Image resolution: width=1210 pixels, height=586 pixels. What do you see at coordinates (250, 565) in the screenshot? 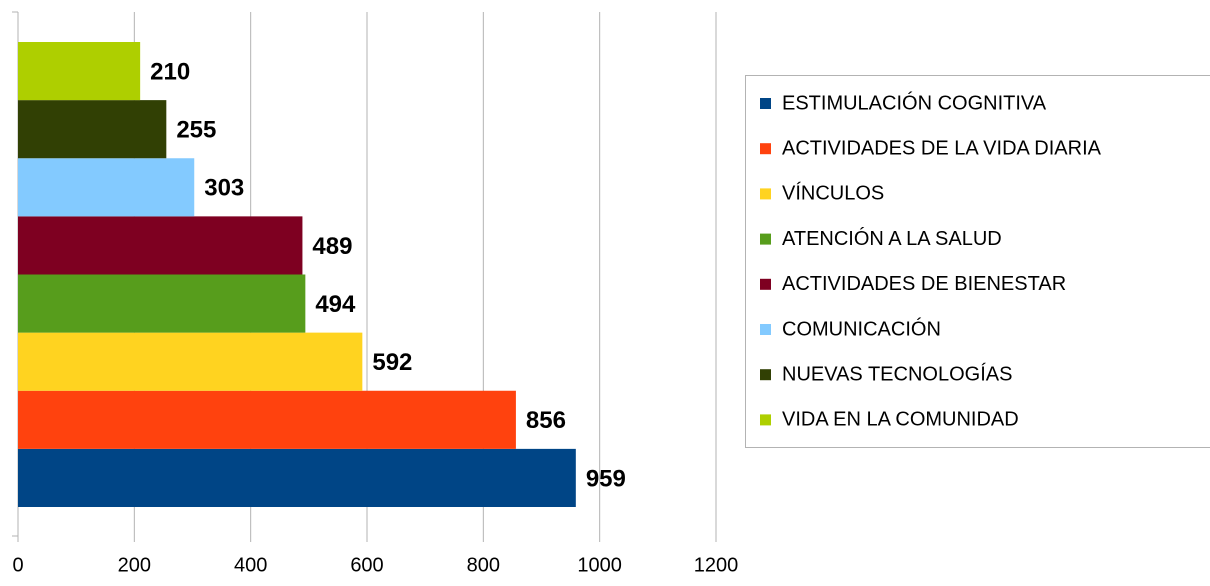
I see `x-tick-label: 400` at bounding box center [250, 565].